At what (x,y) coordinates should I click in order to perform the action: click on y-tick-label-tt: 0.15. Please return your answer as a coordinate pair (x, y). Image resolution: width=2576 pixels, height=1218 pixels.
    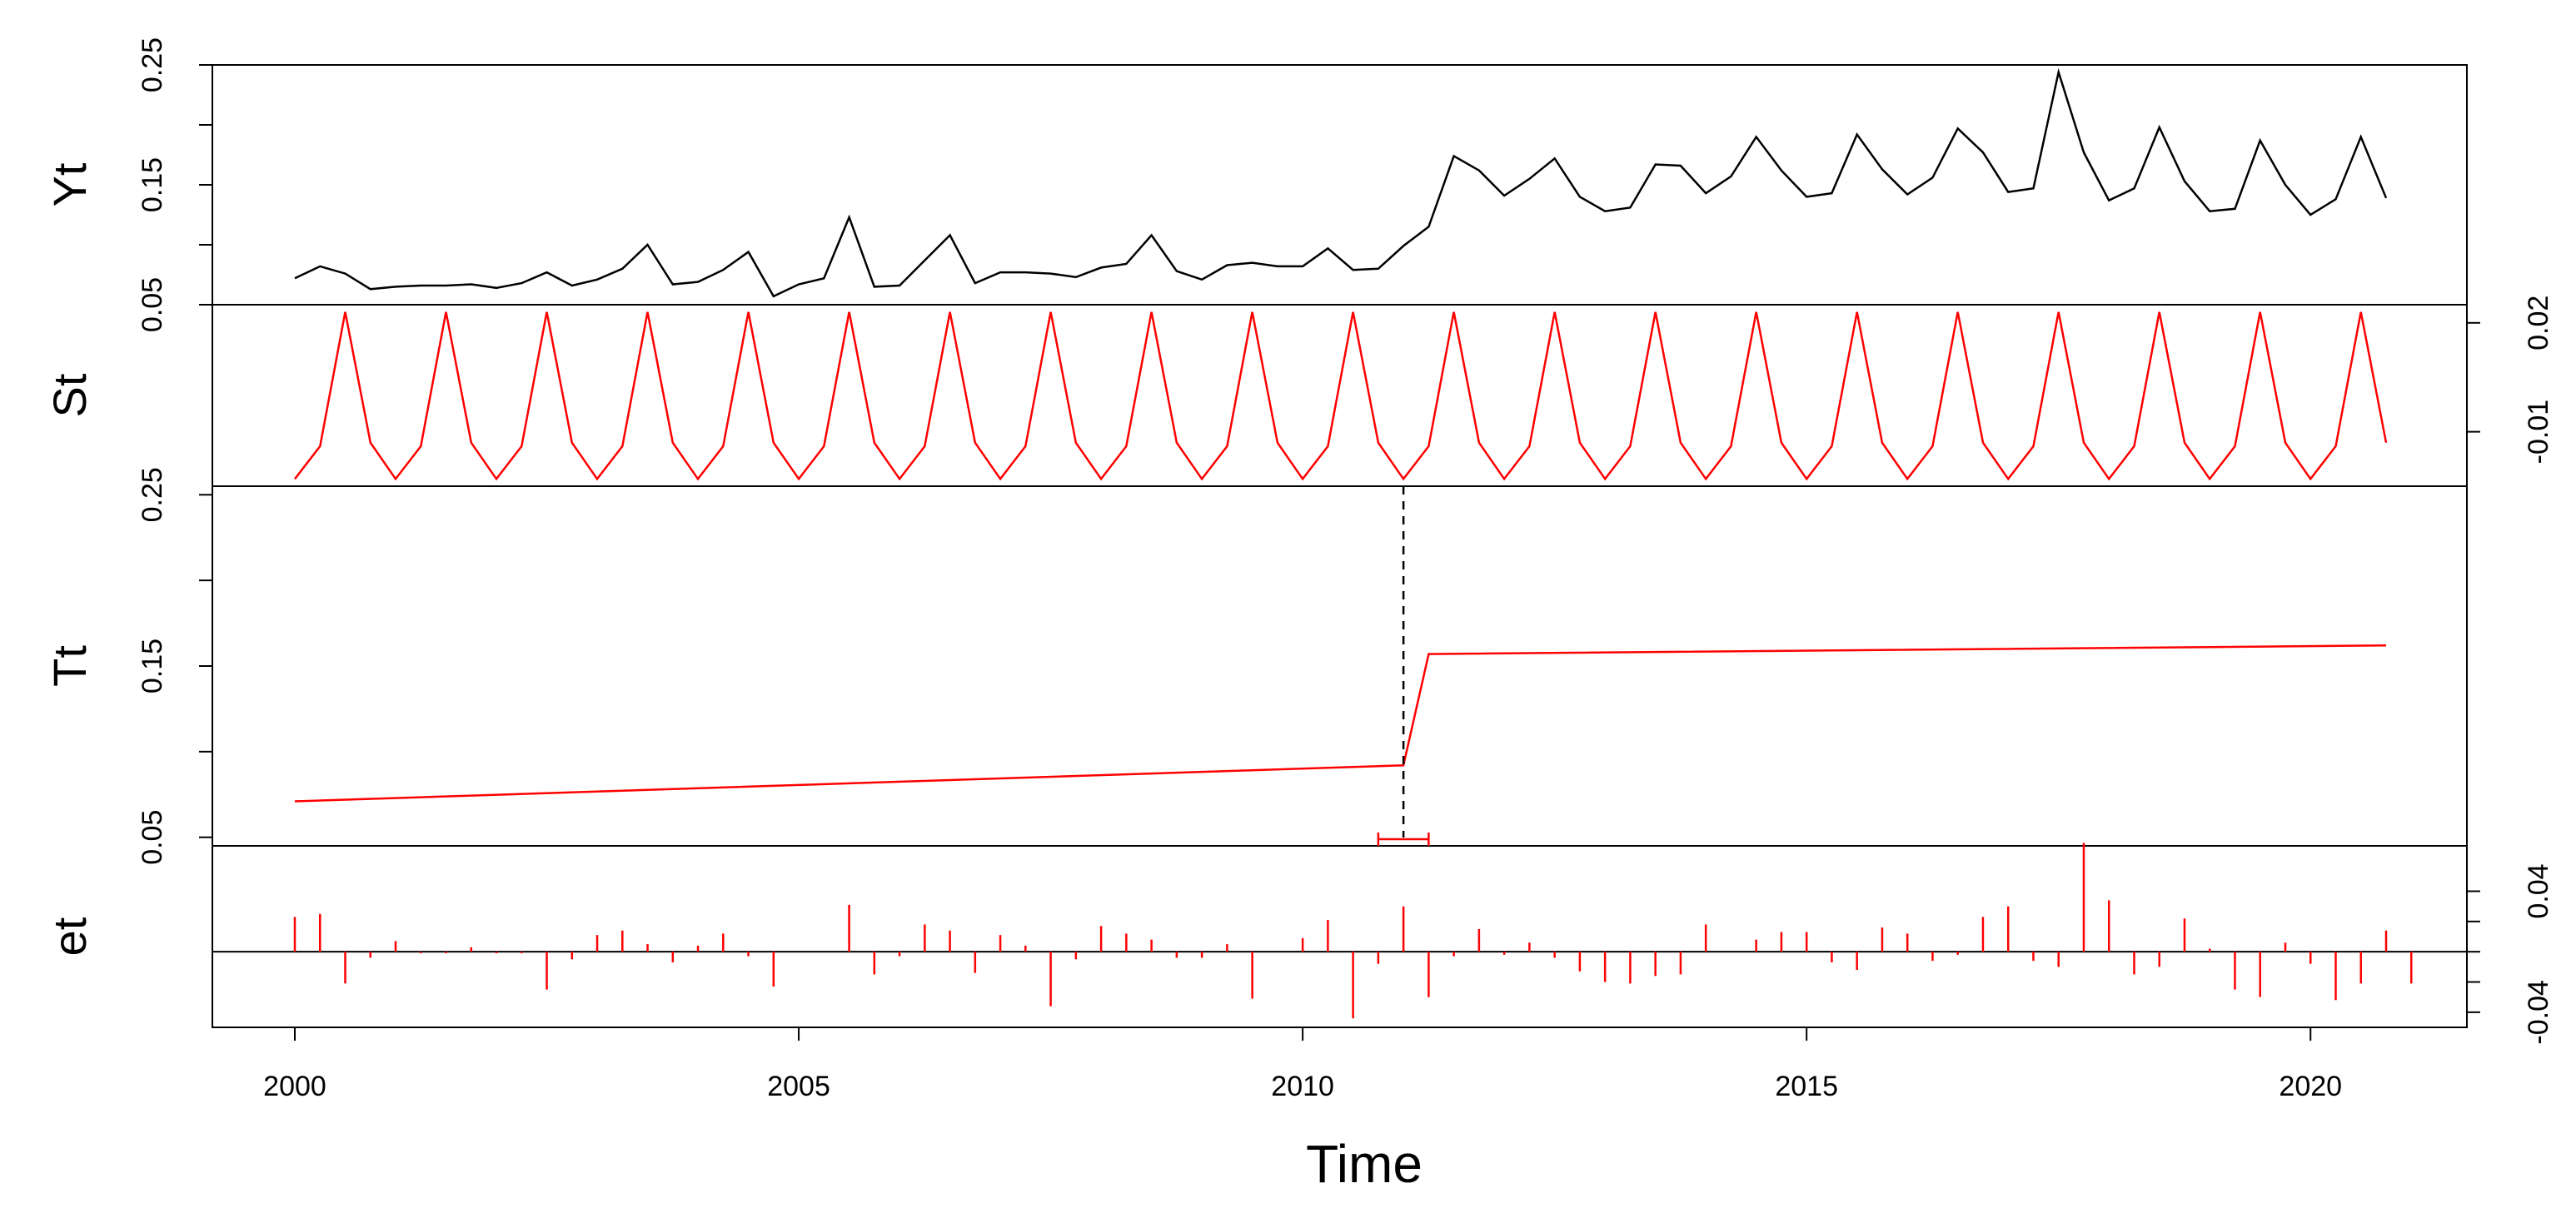
    Looking at the image, I should click on (153, 666).